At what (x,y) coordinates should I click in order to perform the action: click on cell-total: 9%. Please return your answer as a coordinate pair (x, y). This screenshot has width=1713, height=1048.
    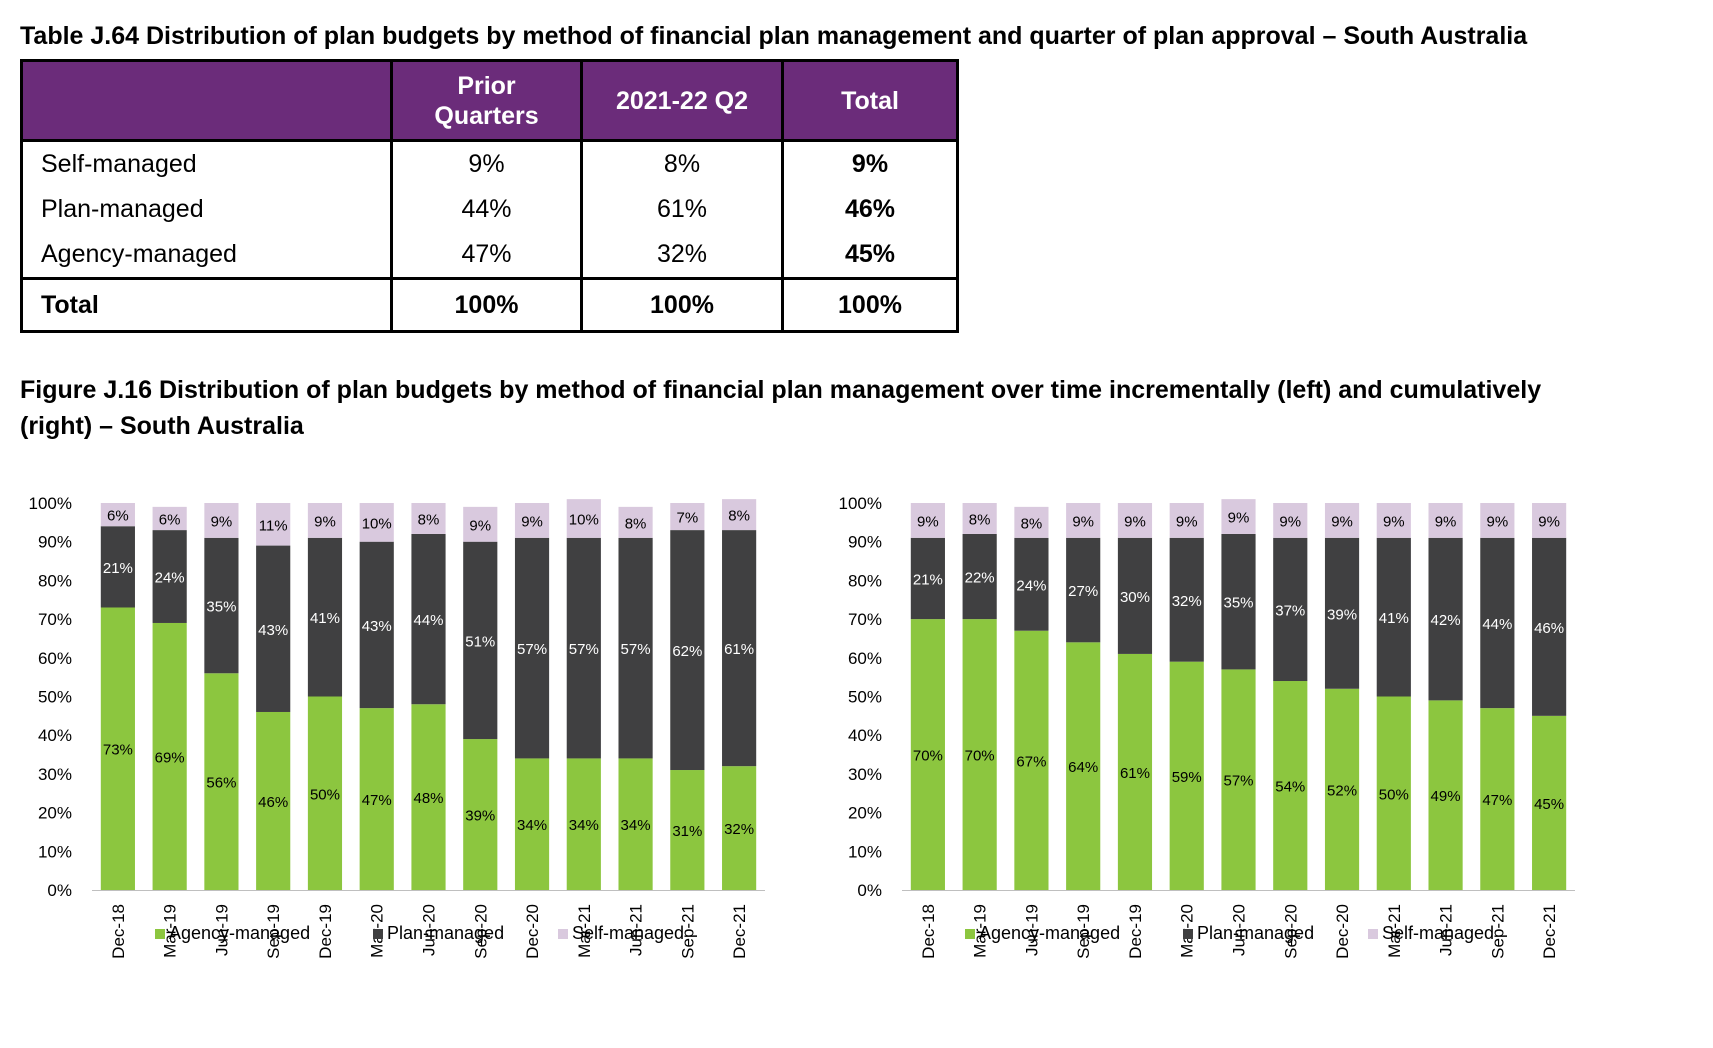
    Looking at the image, I should click on (870, 163).